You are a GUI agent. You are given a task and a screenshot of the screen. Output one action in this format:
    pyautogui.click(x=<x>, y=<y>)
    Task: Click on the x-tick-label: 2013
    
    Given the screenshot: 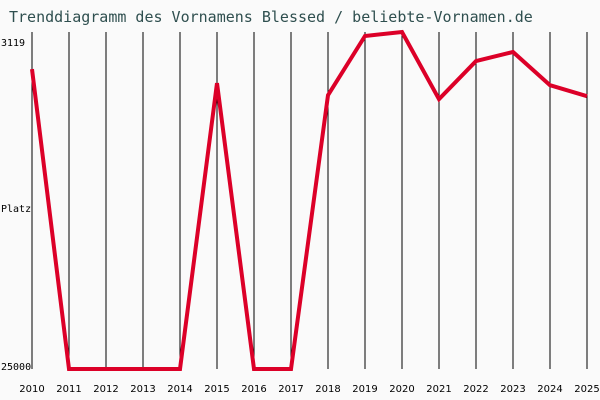 What is the action you would take?
    pyautogui.click(x=142, y=389)
    